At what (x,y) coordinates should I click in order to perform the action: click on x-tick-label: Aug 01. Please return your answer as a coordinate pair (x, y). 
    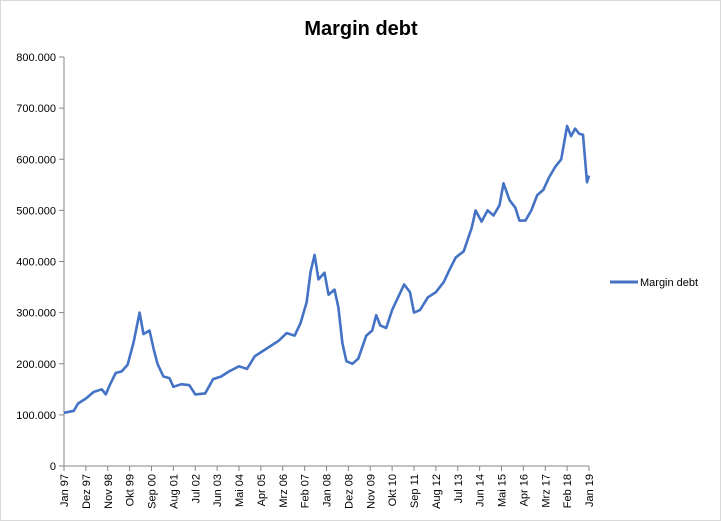
    Looking at the image, I should click on (174, 491).